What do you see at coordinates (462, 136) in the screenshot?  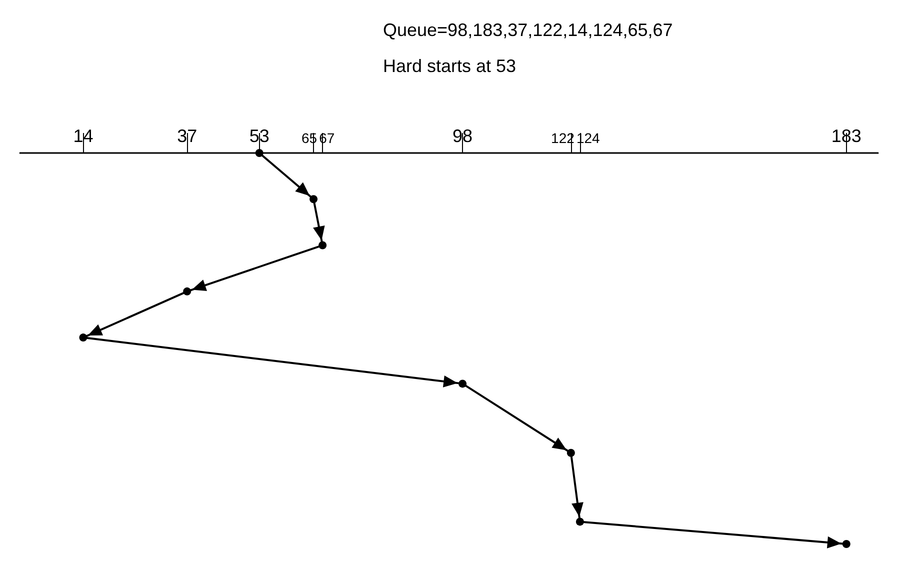 I see `x-tick-label: 98` at bounding box center [462, 136].